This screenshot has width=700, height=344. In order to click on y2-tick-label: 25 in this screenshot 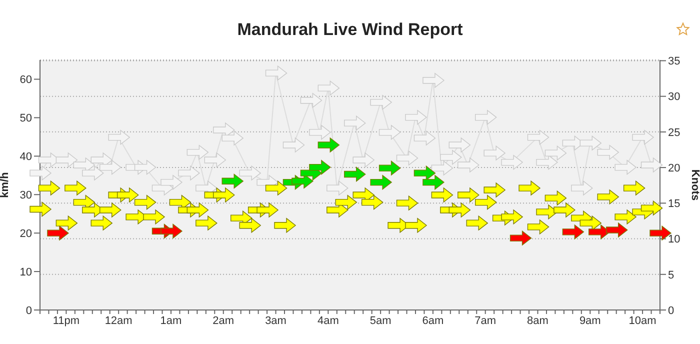, I will do `click(674, 132)`.